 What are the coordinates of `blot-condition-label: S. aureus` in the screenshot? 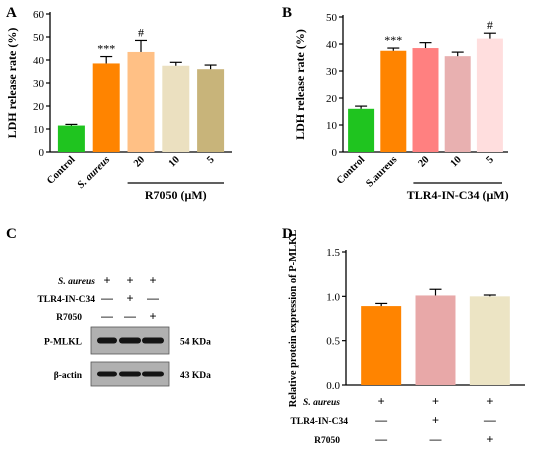 It's located at (76, 282).